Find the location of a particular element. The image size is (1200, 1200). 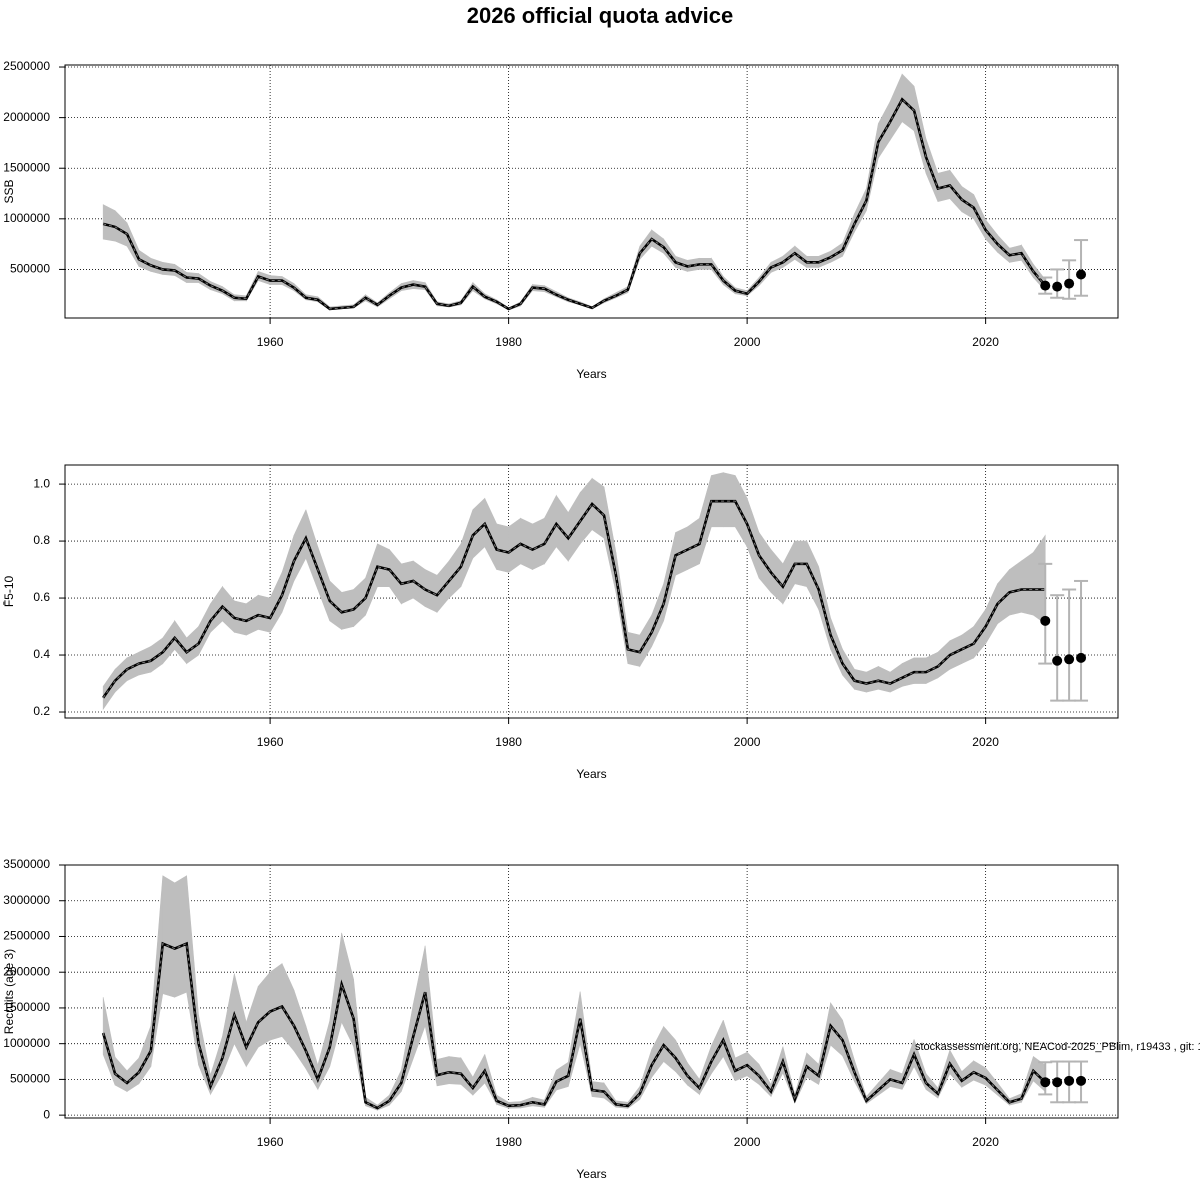

y-tick-label: 0.6 is located at coordinates (41, 597).